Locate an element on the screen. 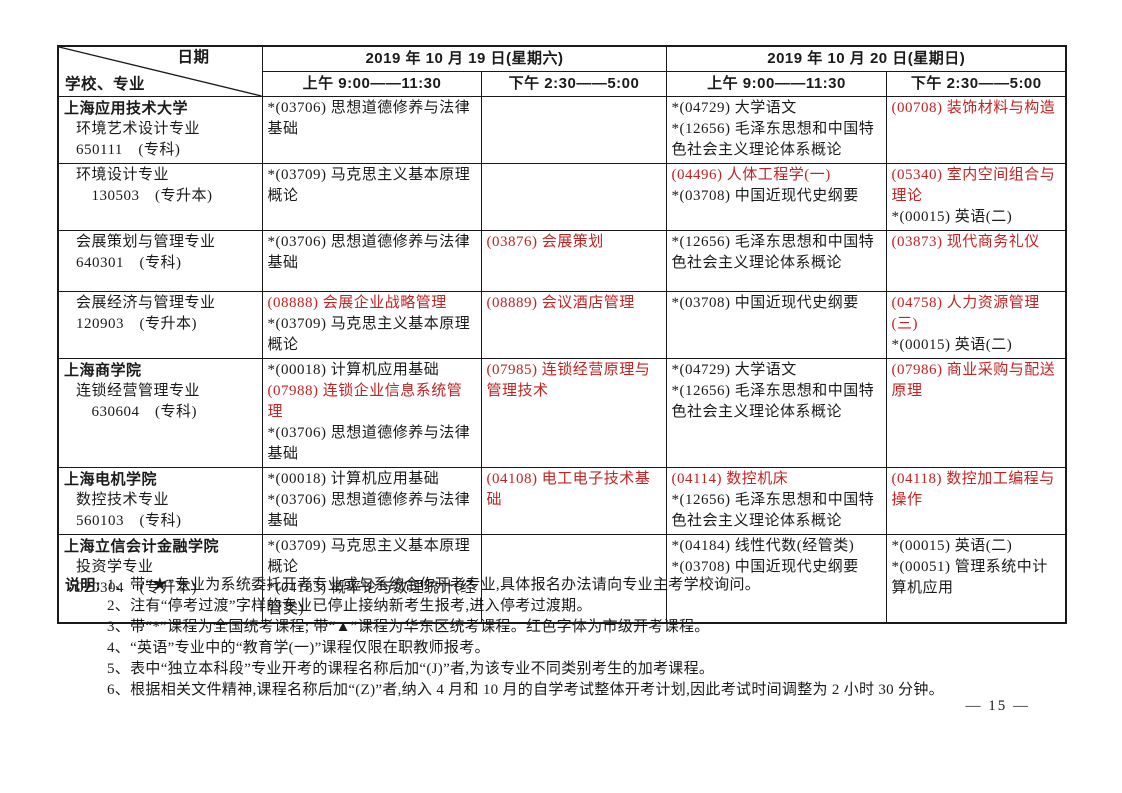  course-cell: (07985) 连锁经营原理与管理技术 is located at coordinates (573, 413).